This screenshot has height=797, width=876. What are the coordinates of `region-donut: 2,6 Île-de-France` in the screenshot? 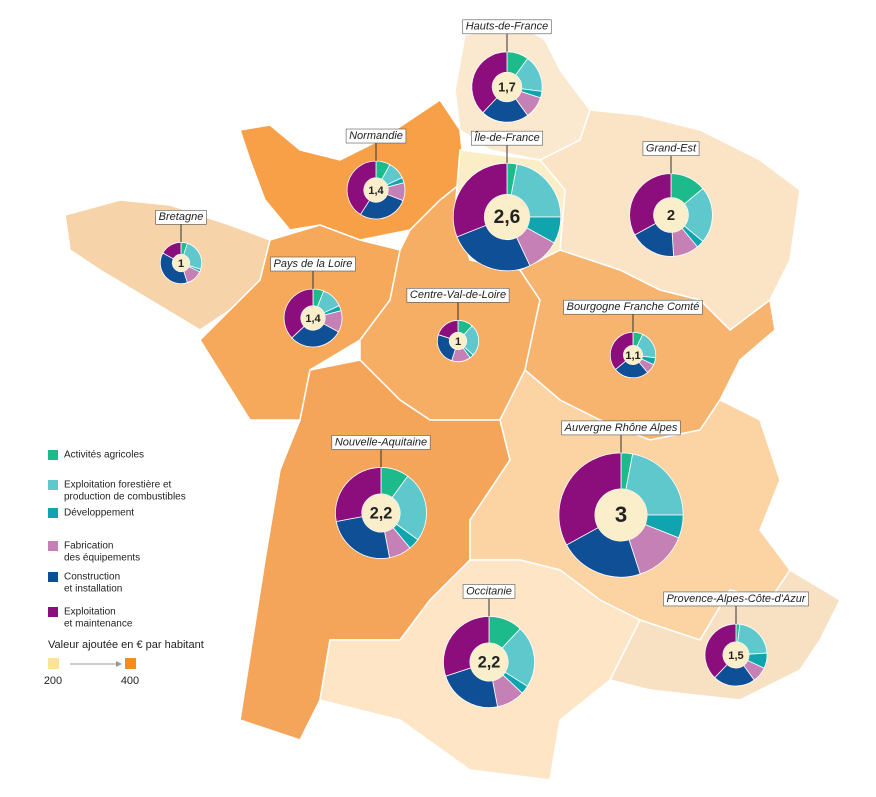 It's located at (507, 201).